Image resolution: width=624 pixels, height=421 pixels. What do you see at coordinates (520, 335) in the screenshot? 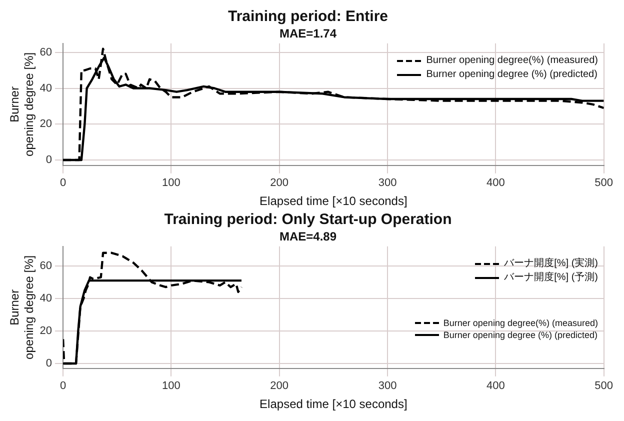
I see `annotation: Burner opening degree (%) (predicted)` at bounding box center [520, 335].